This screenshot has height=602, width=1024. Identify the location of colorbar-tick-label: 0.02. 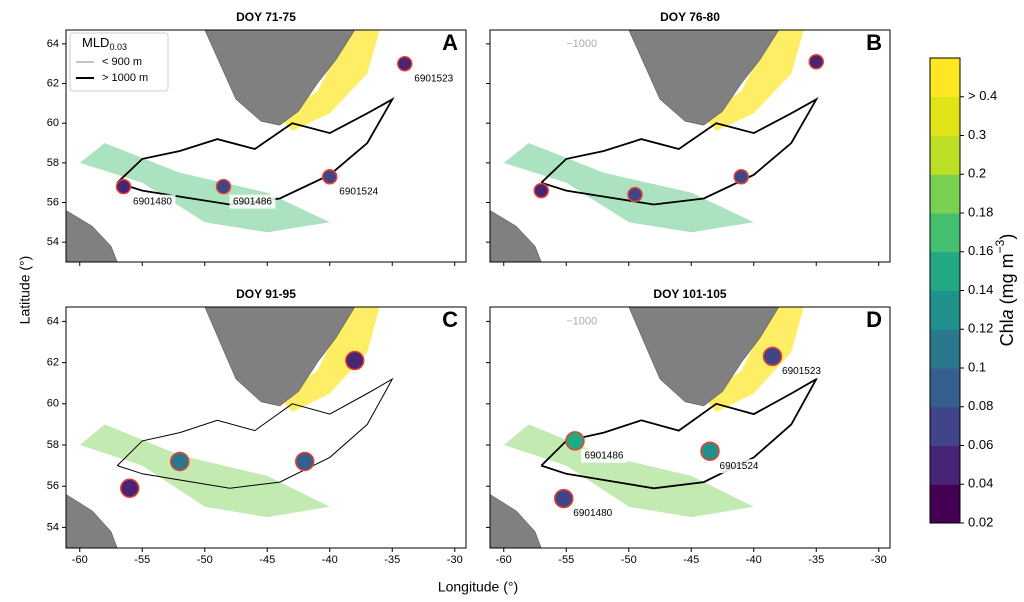
(980, 521).